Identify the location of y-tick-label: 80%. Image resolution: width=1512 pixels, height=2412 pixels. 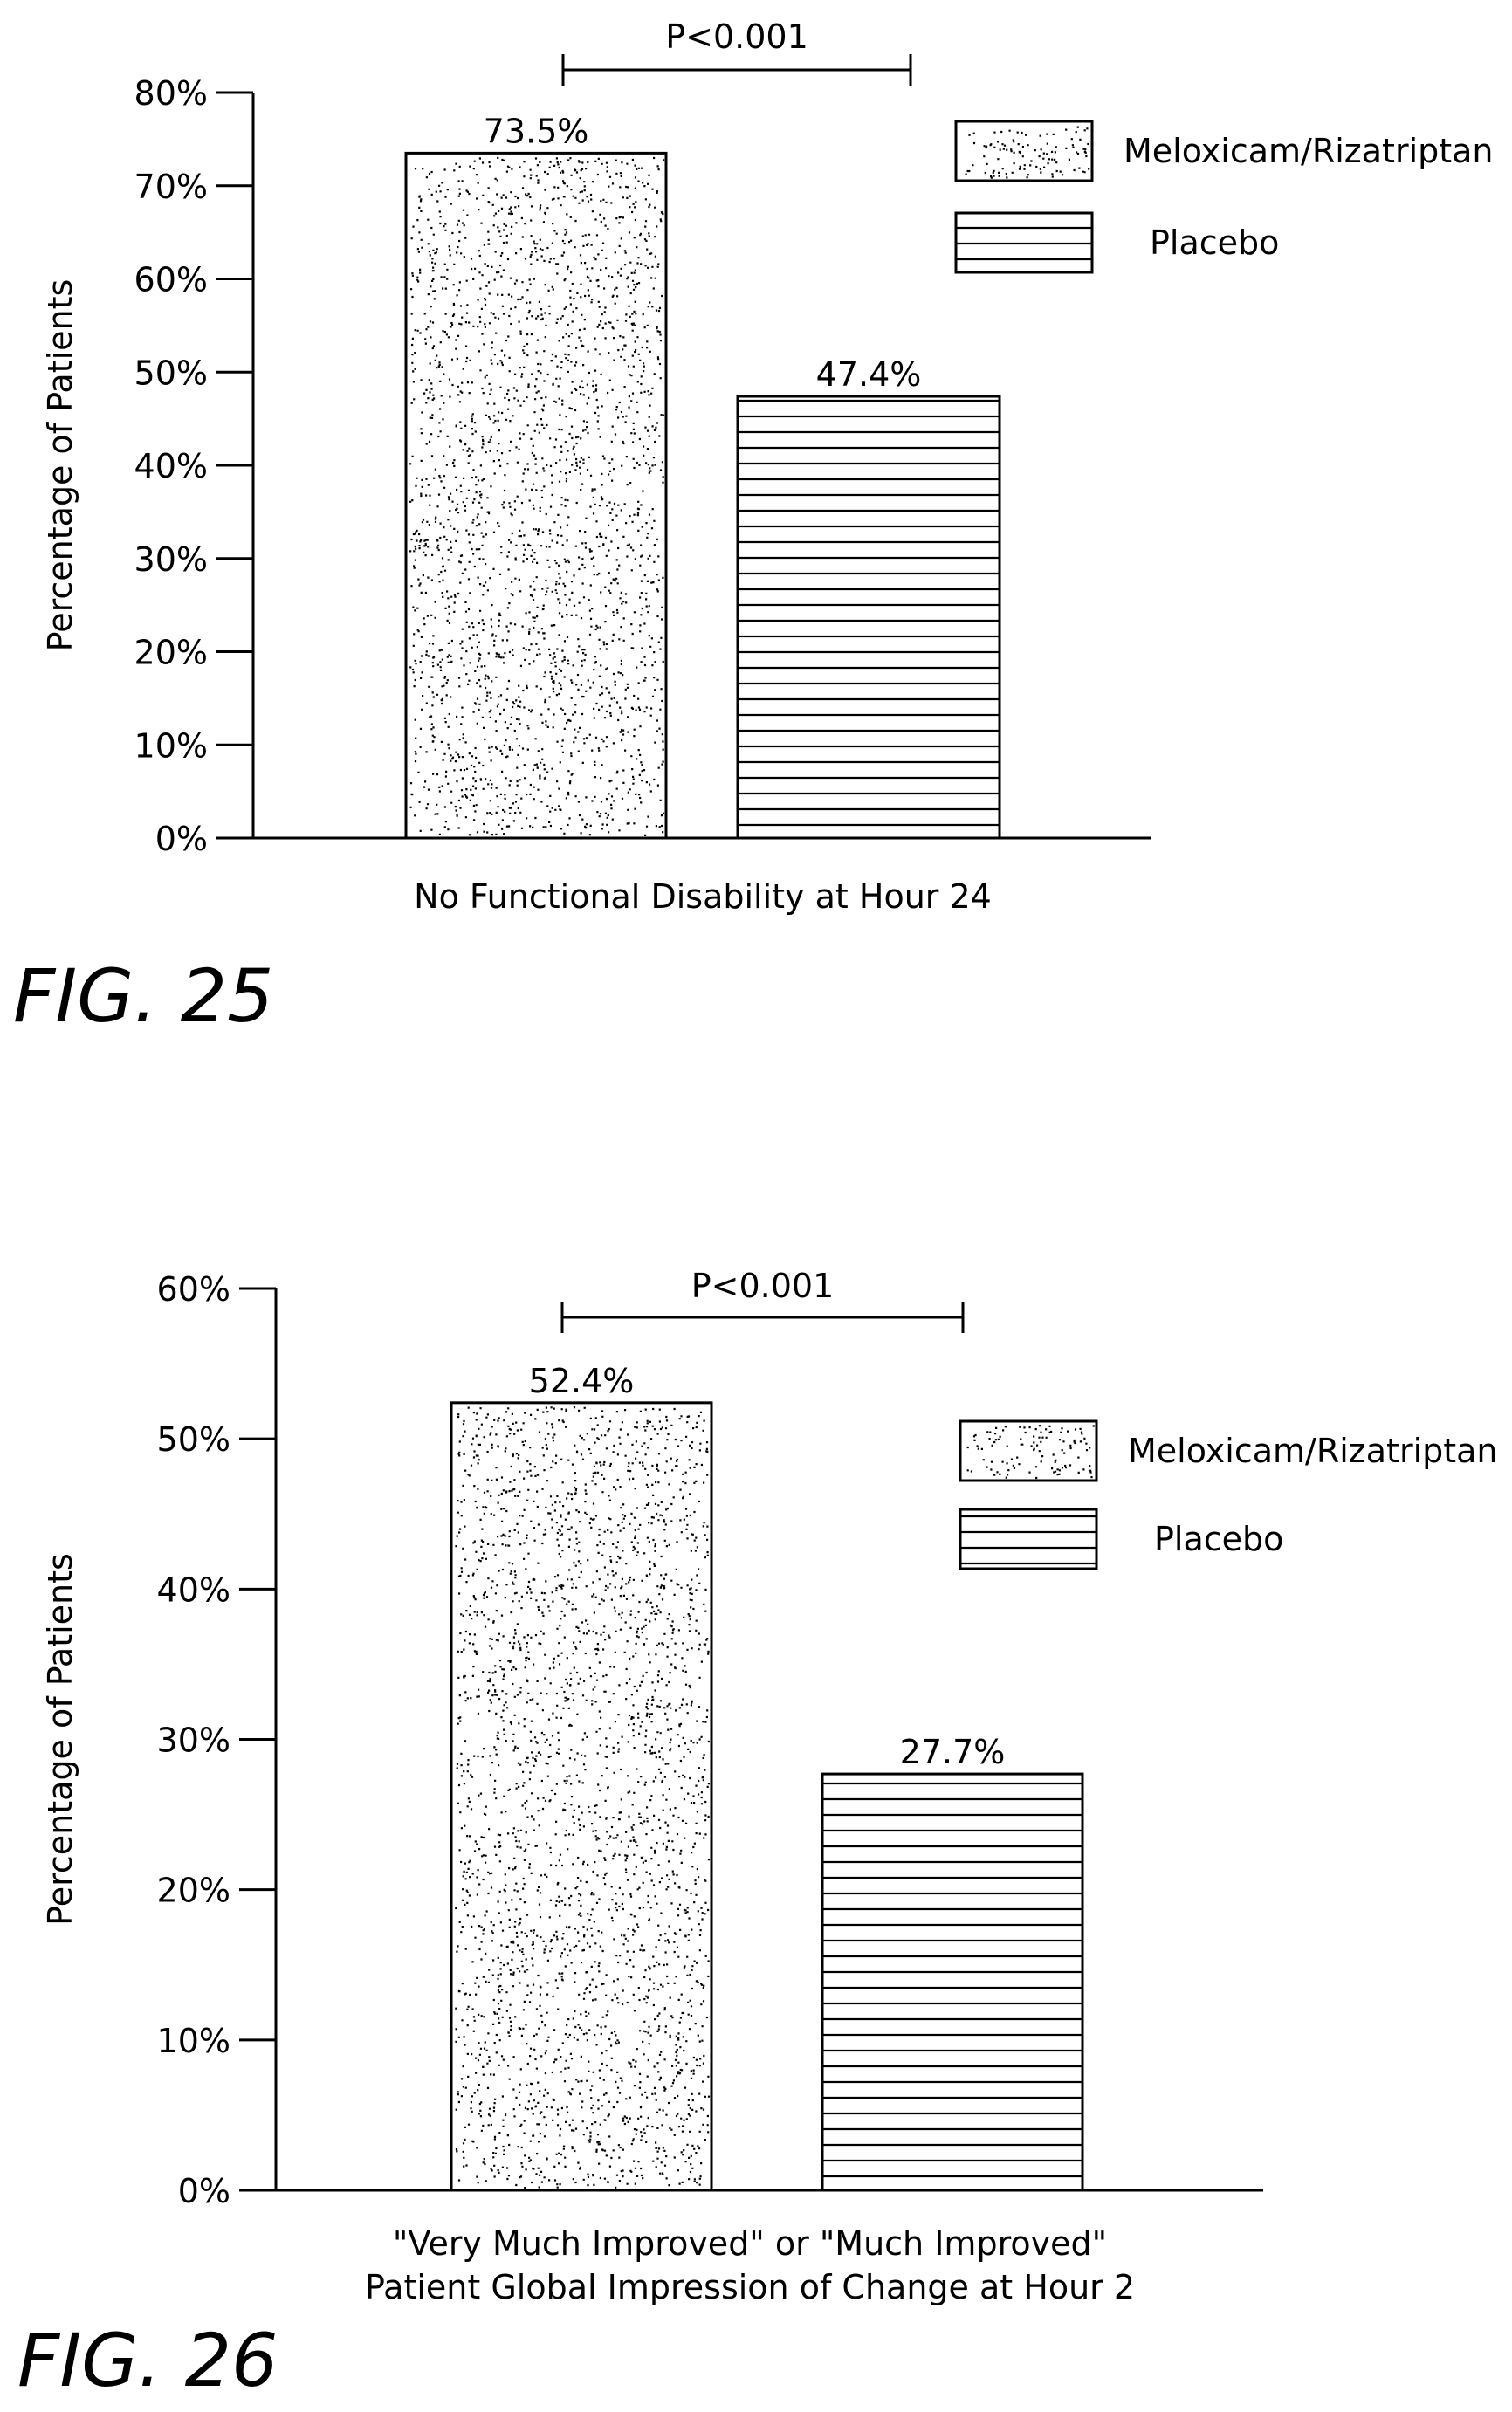
(171, 93).